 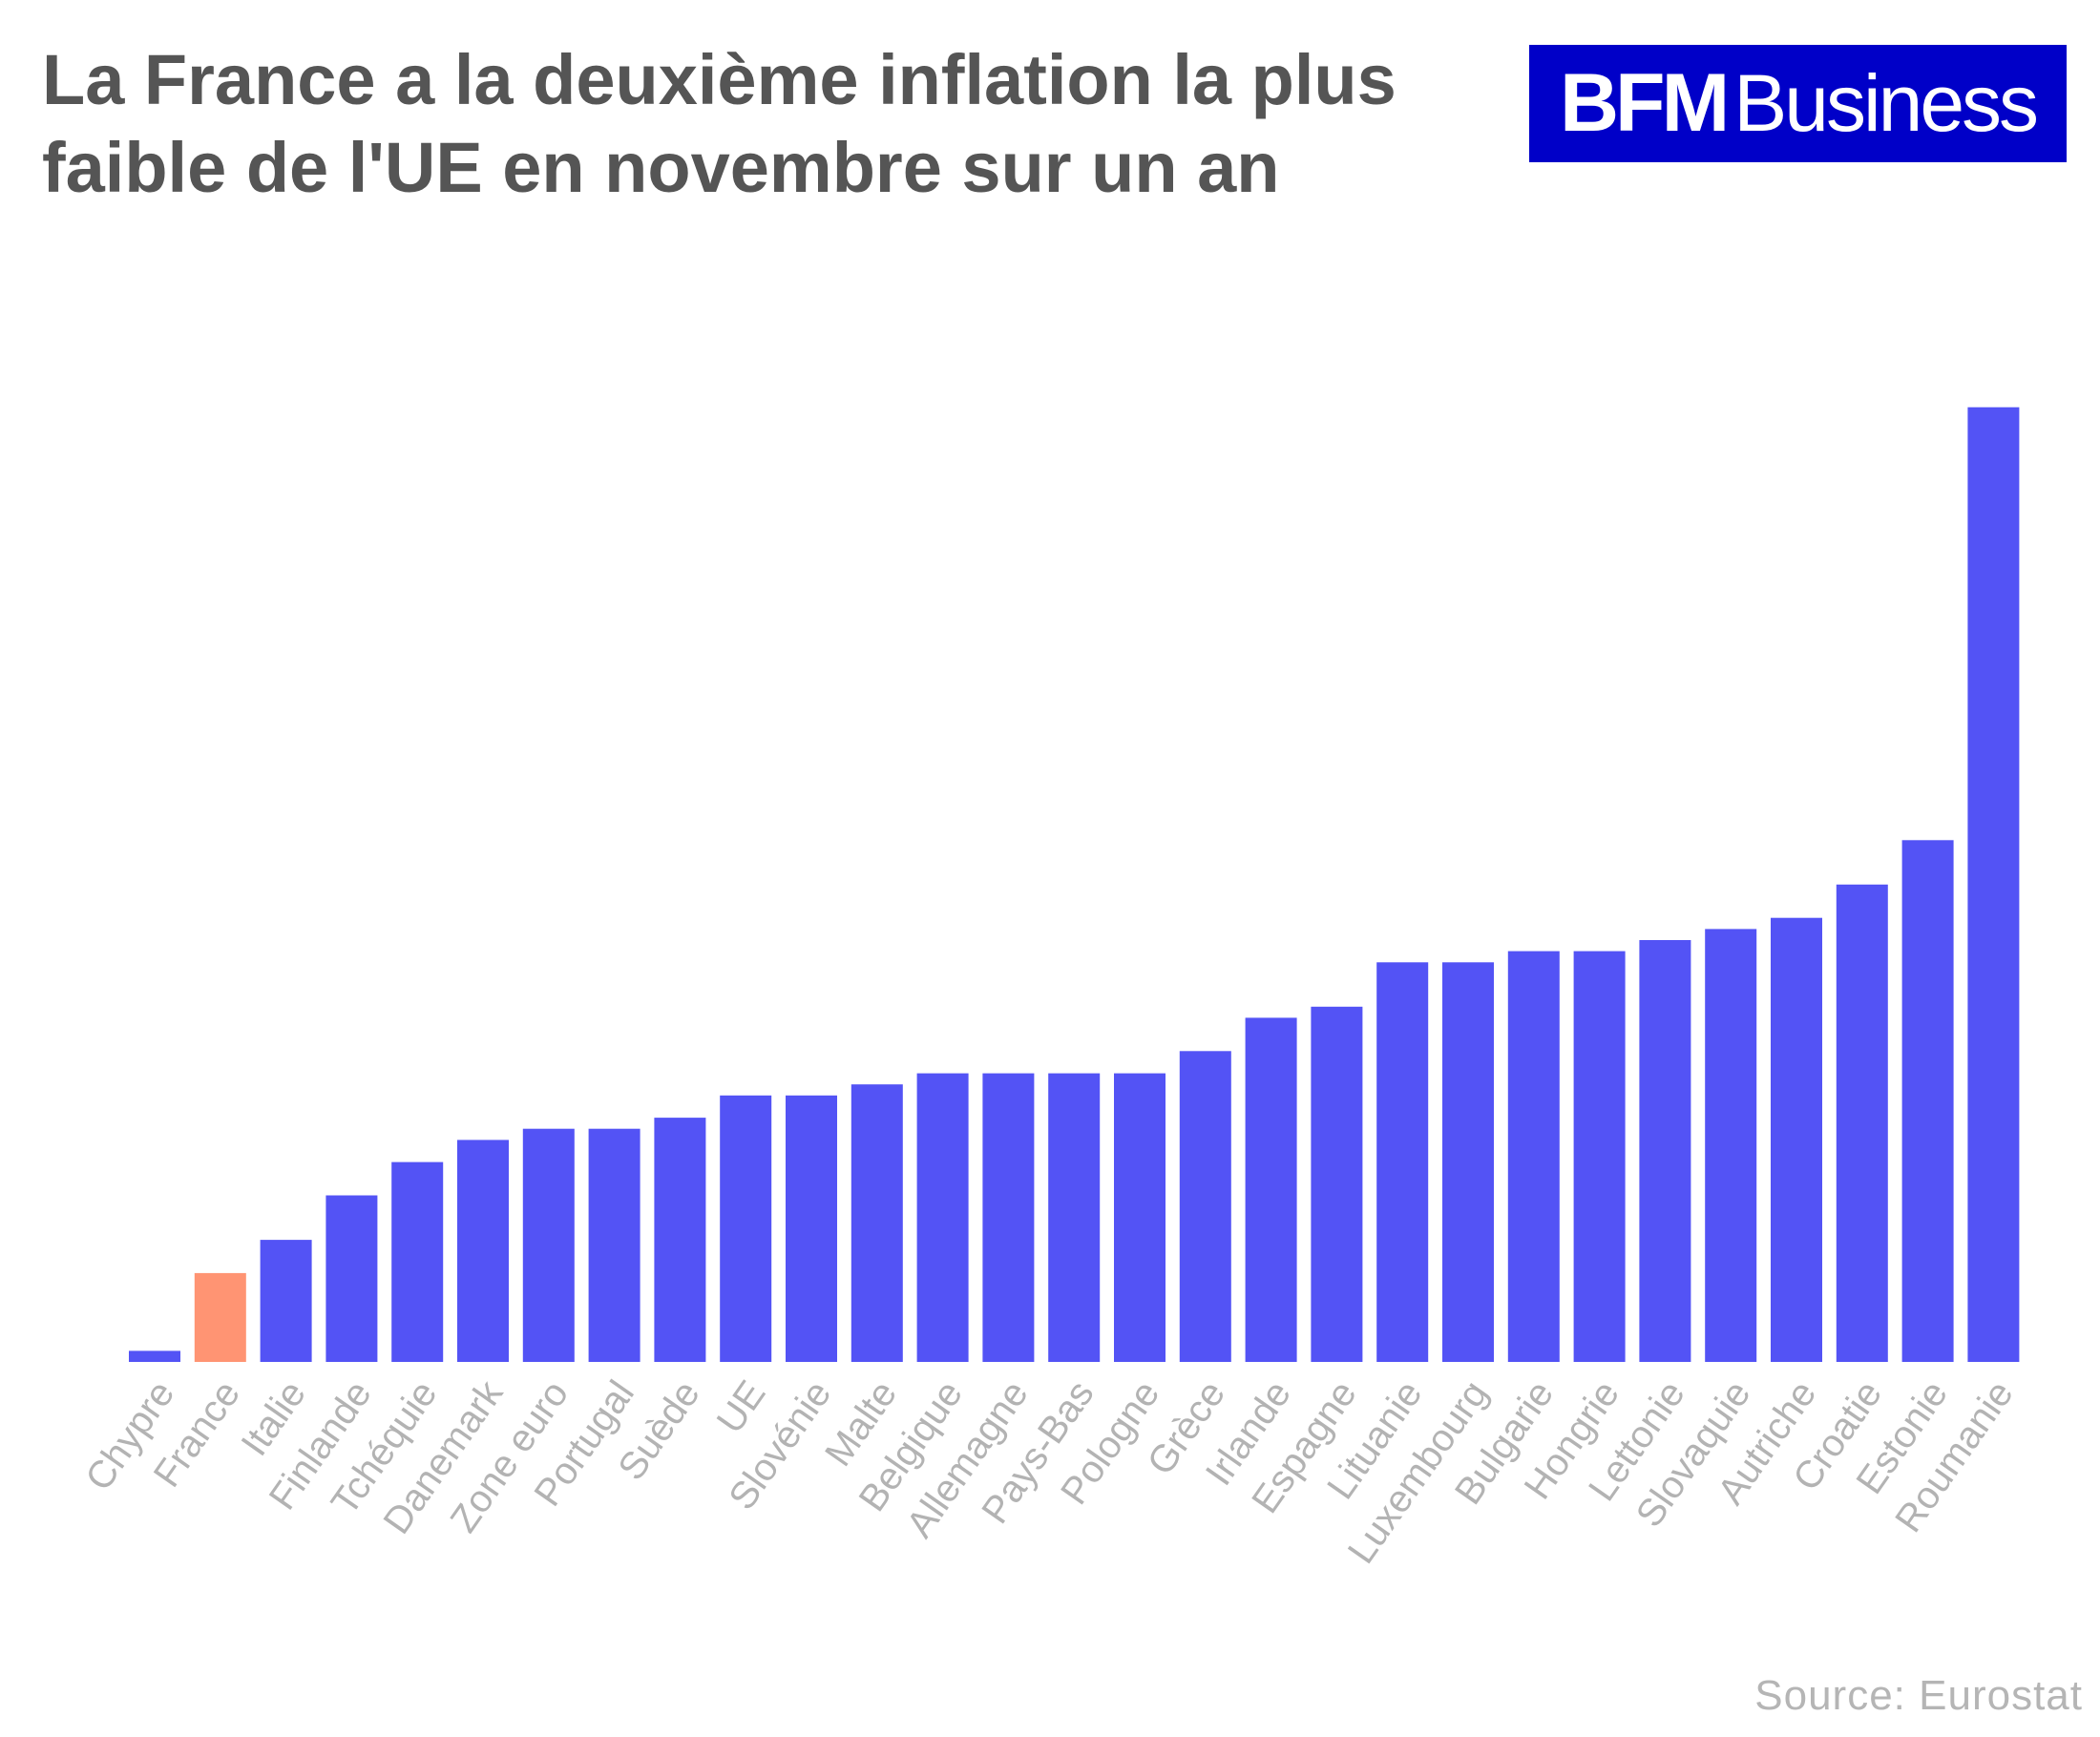 I want to click on bar-lettonie, so click(x=1665, y=1151).